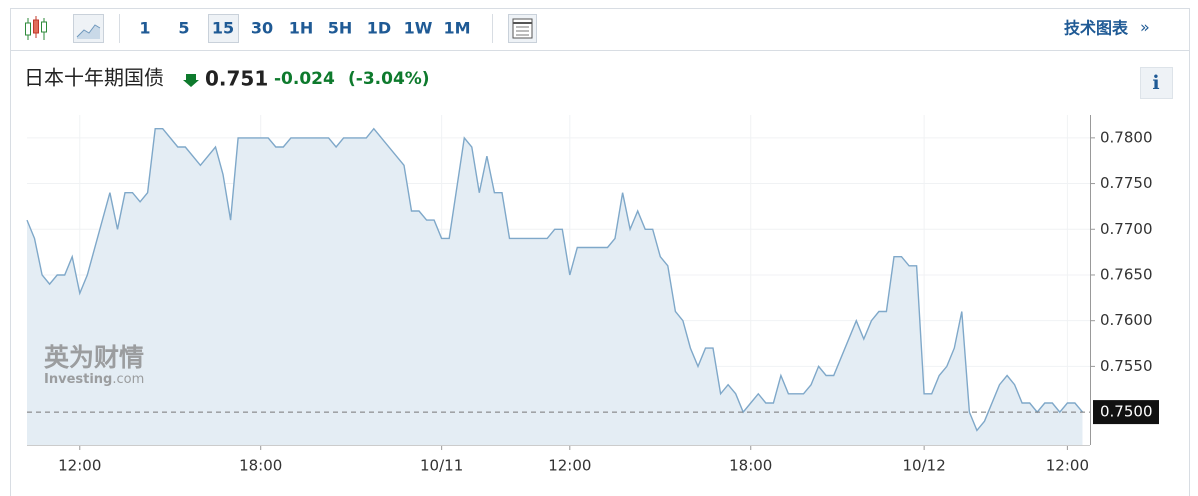  Describe the element at coordinates (1145, 27) in the screenshot. I see `chevron: »` at that location.